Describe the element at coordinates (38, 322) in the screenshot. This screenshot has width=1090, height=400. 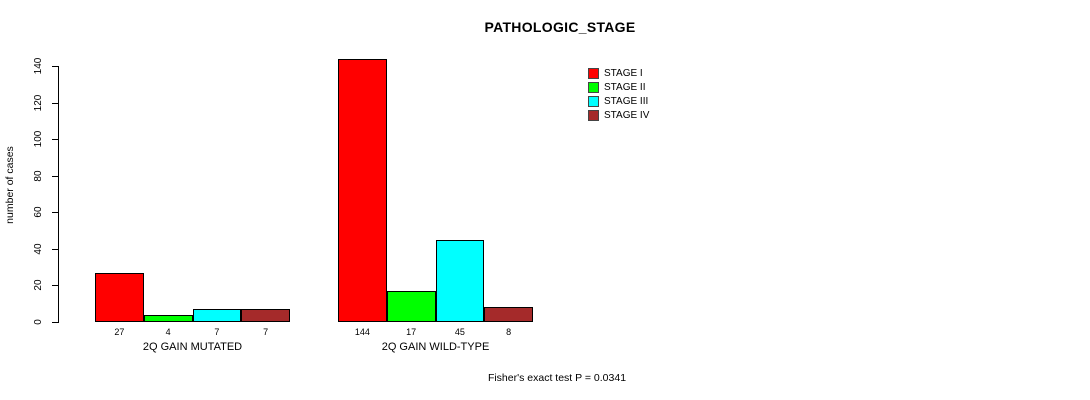
I see `y-tick-label: 0` at that location.